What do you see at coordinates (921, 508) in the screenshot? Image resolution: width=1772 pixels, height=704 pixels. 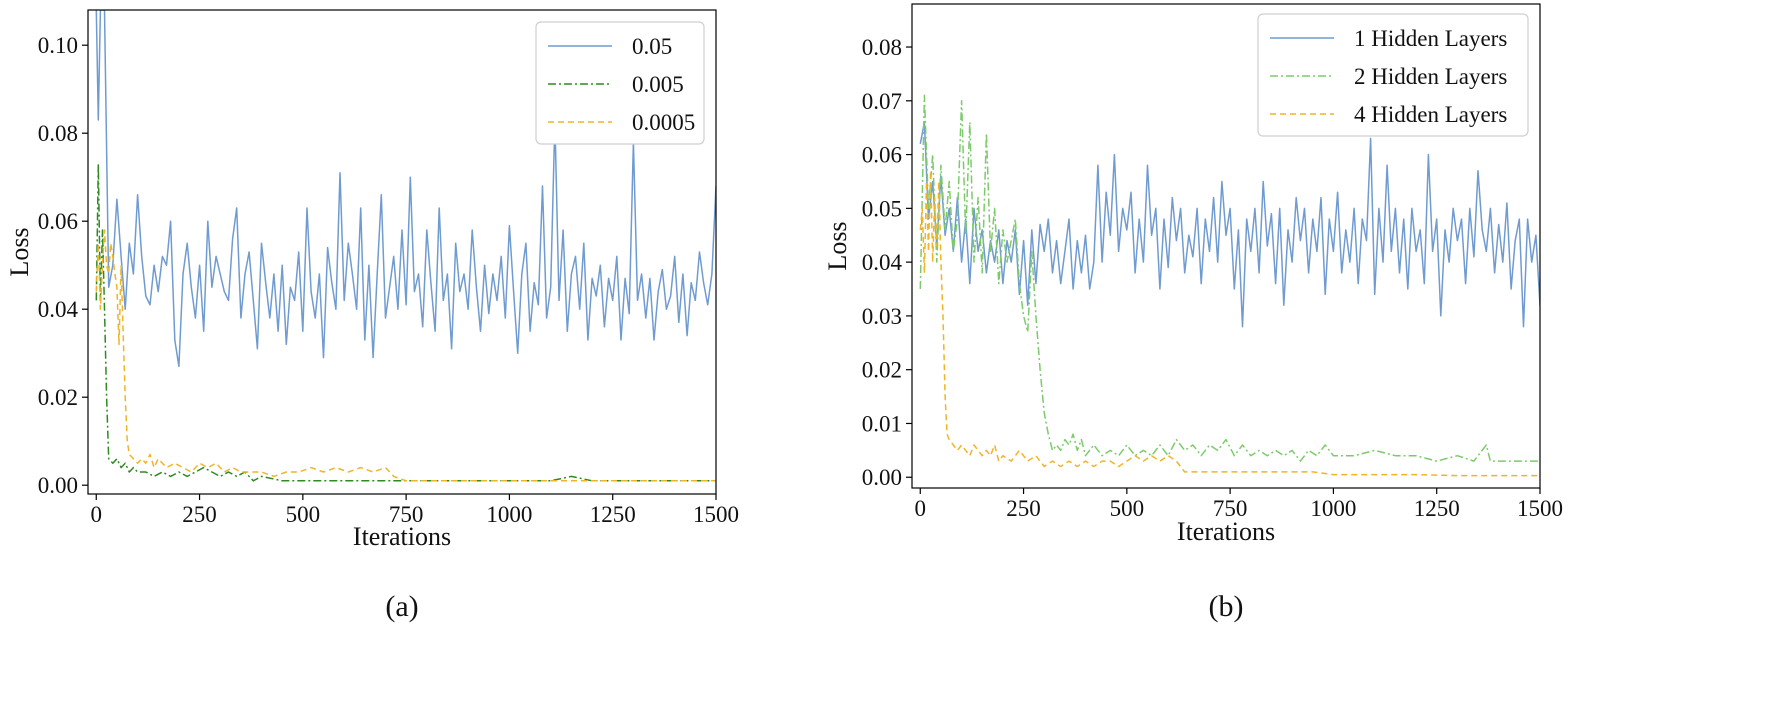 I see `chart-b-xtick-label: 0` at bounding box center [921, 508].